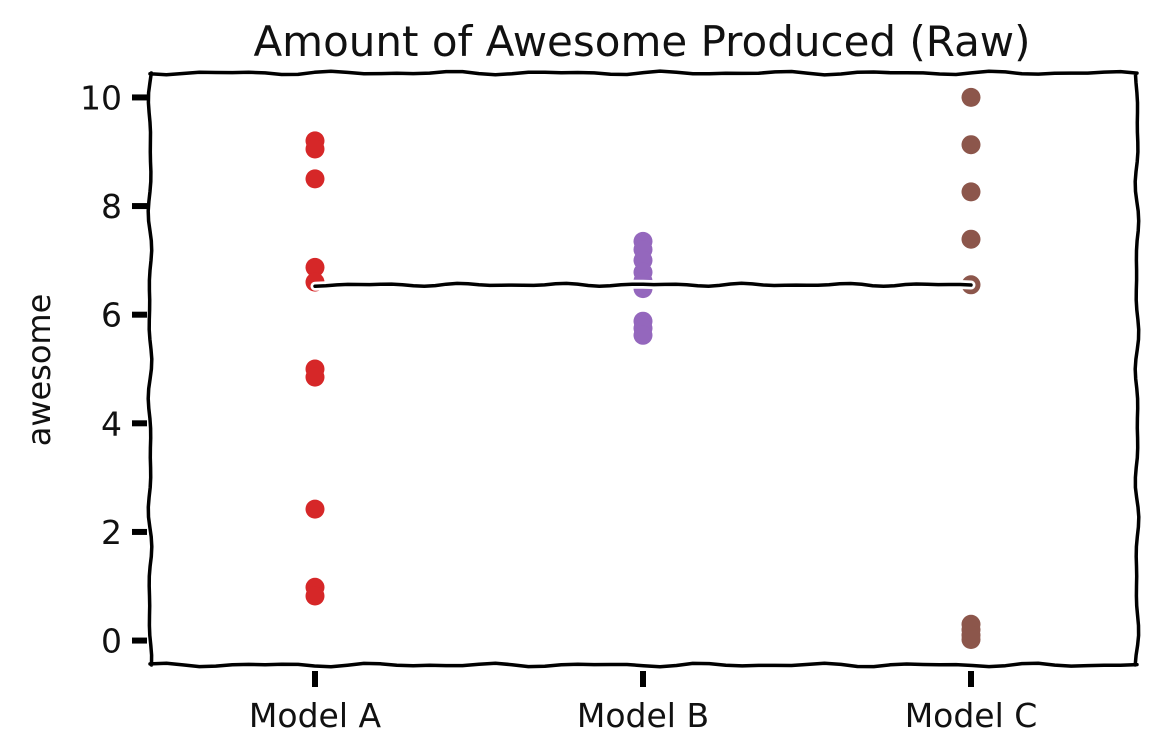  Describe the element at coordinates (111, 532) in the screenshot. I see `y-tick-label: 2` at that location.